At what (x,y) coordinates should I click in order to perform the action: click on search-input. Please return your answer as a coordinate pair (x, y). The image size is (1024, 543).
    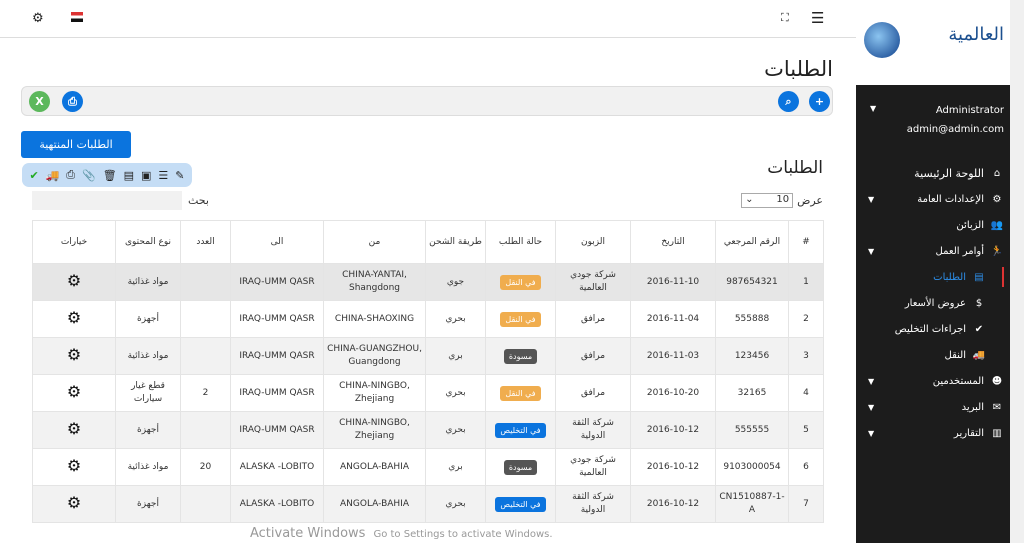
    Looking at the image, I should click on (107, 200).